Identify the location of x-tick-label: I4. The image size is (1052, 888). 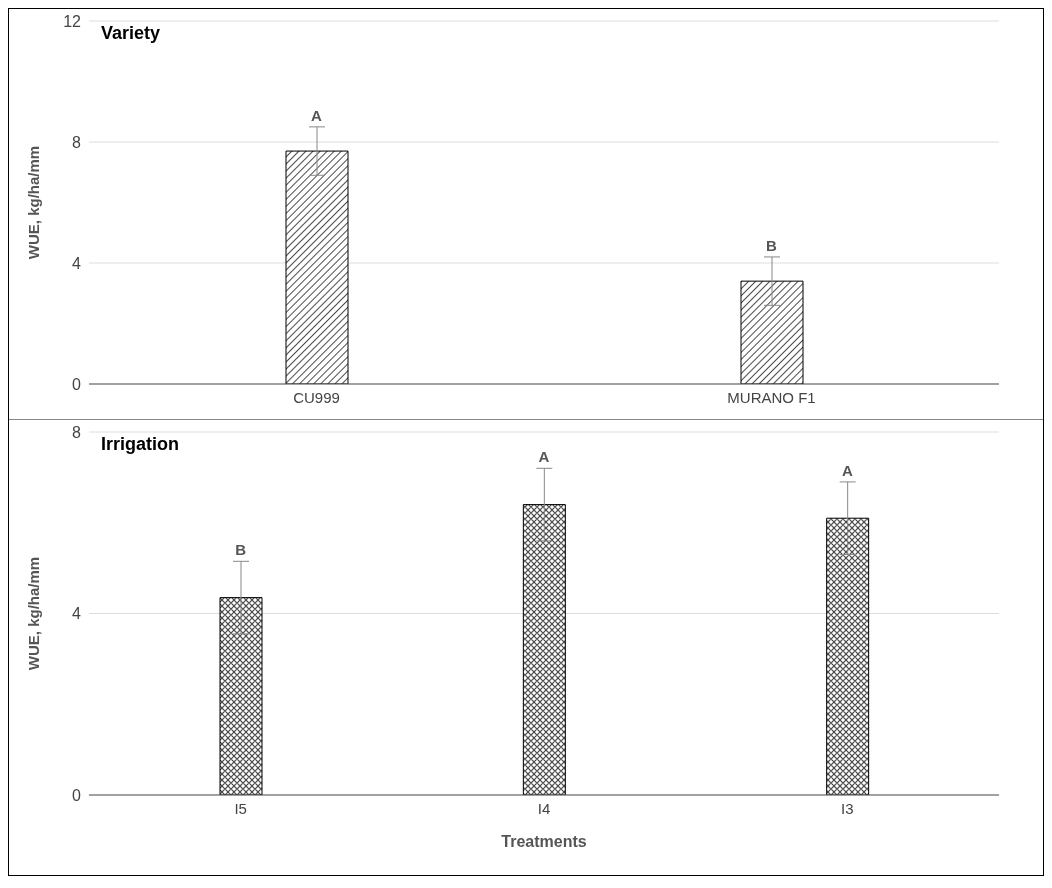
(544, 808).